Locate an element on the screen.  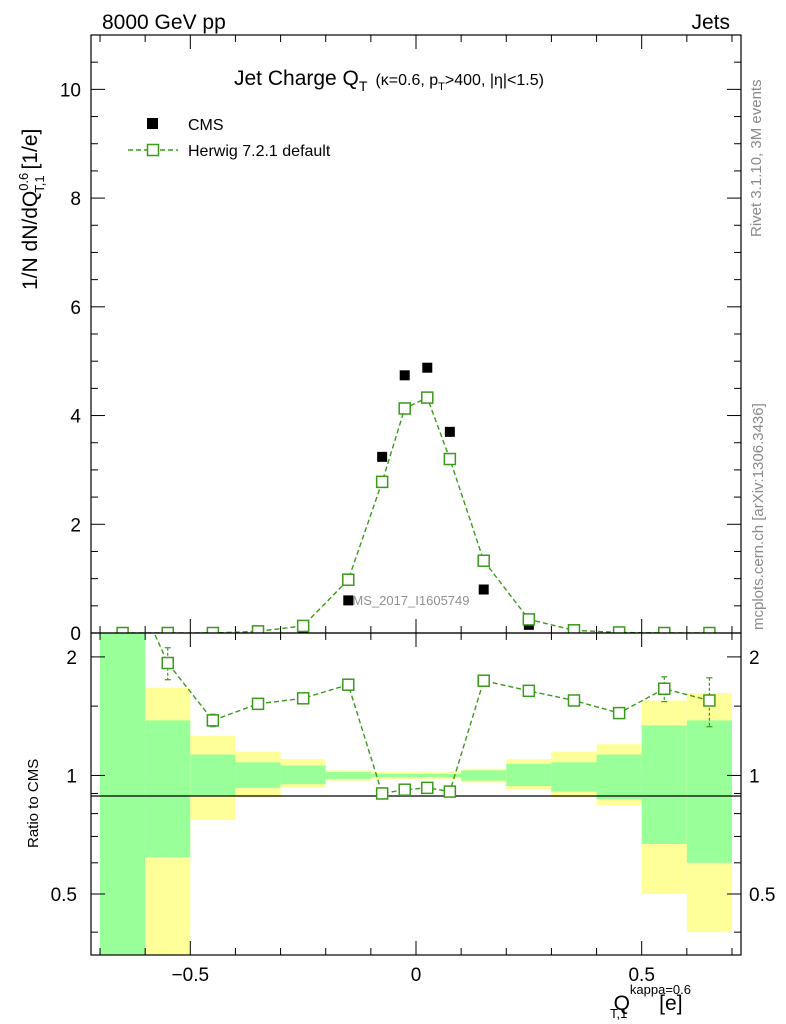
mcplots-label: mcplots.cern.ch [arXiv:1306.3436] is located at coordinates (758, 516).